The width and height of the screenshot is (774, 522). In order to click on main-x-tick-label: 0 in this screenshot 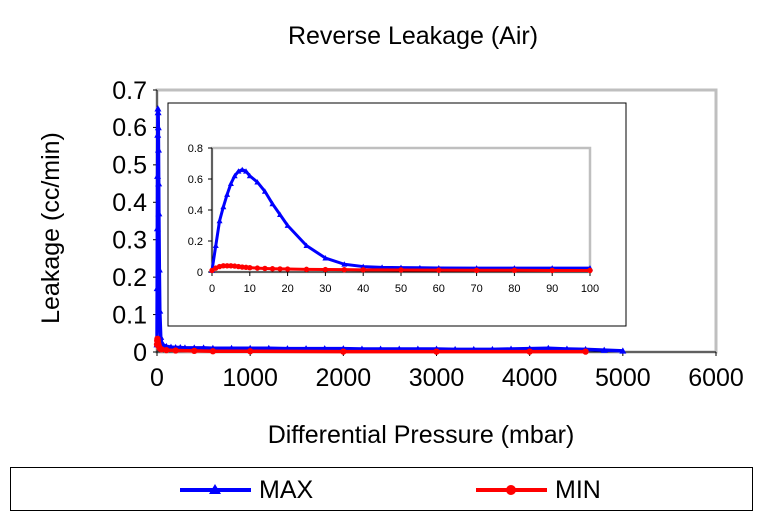, I will do `click(157, 378)`.